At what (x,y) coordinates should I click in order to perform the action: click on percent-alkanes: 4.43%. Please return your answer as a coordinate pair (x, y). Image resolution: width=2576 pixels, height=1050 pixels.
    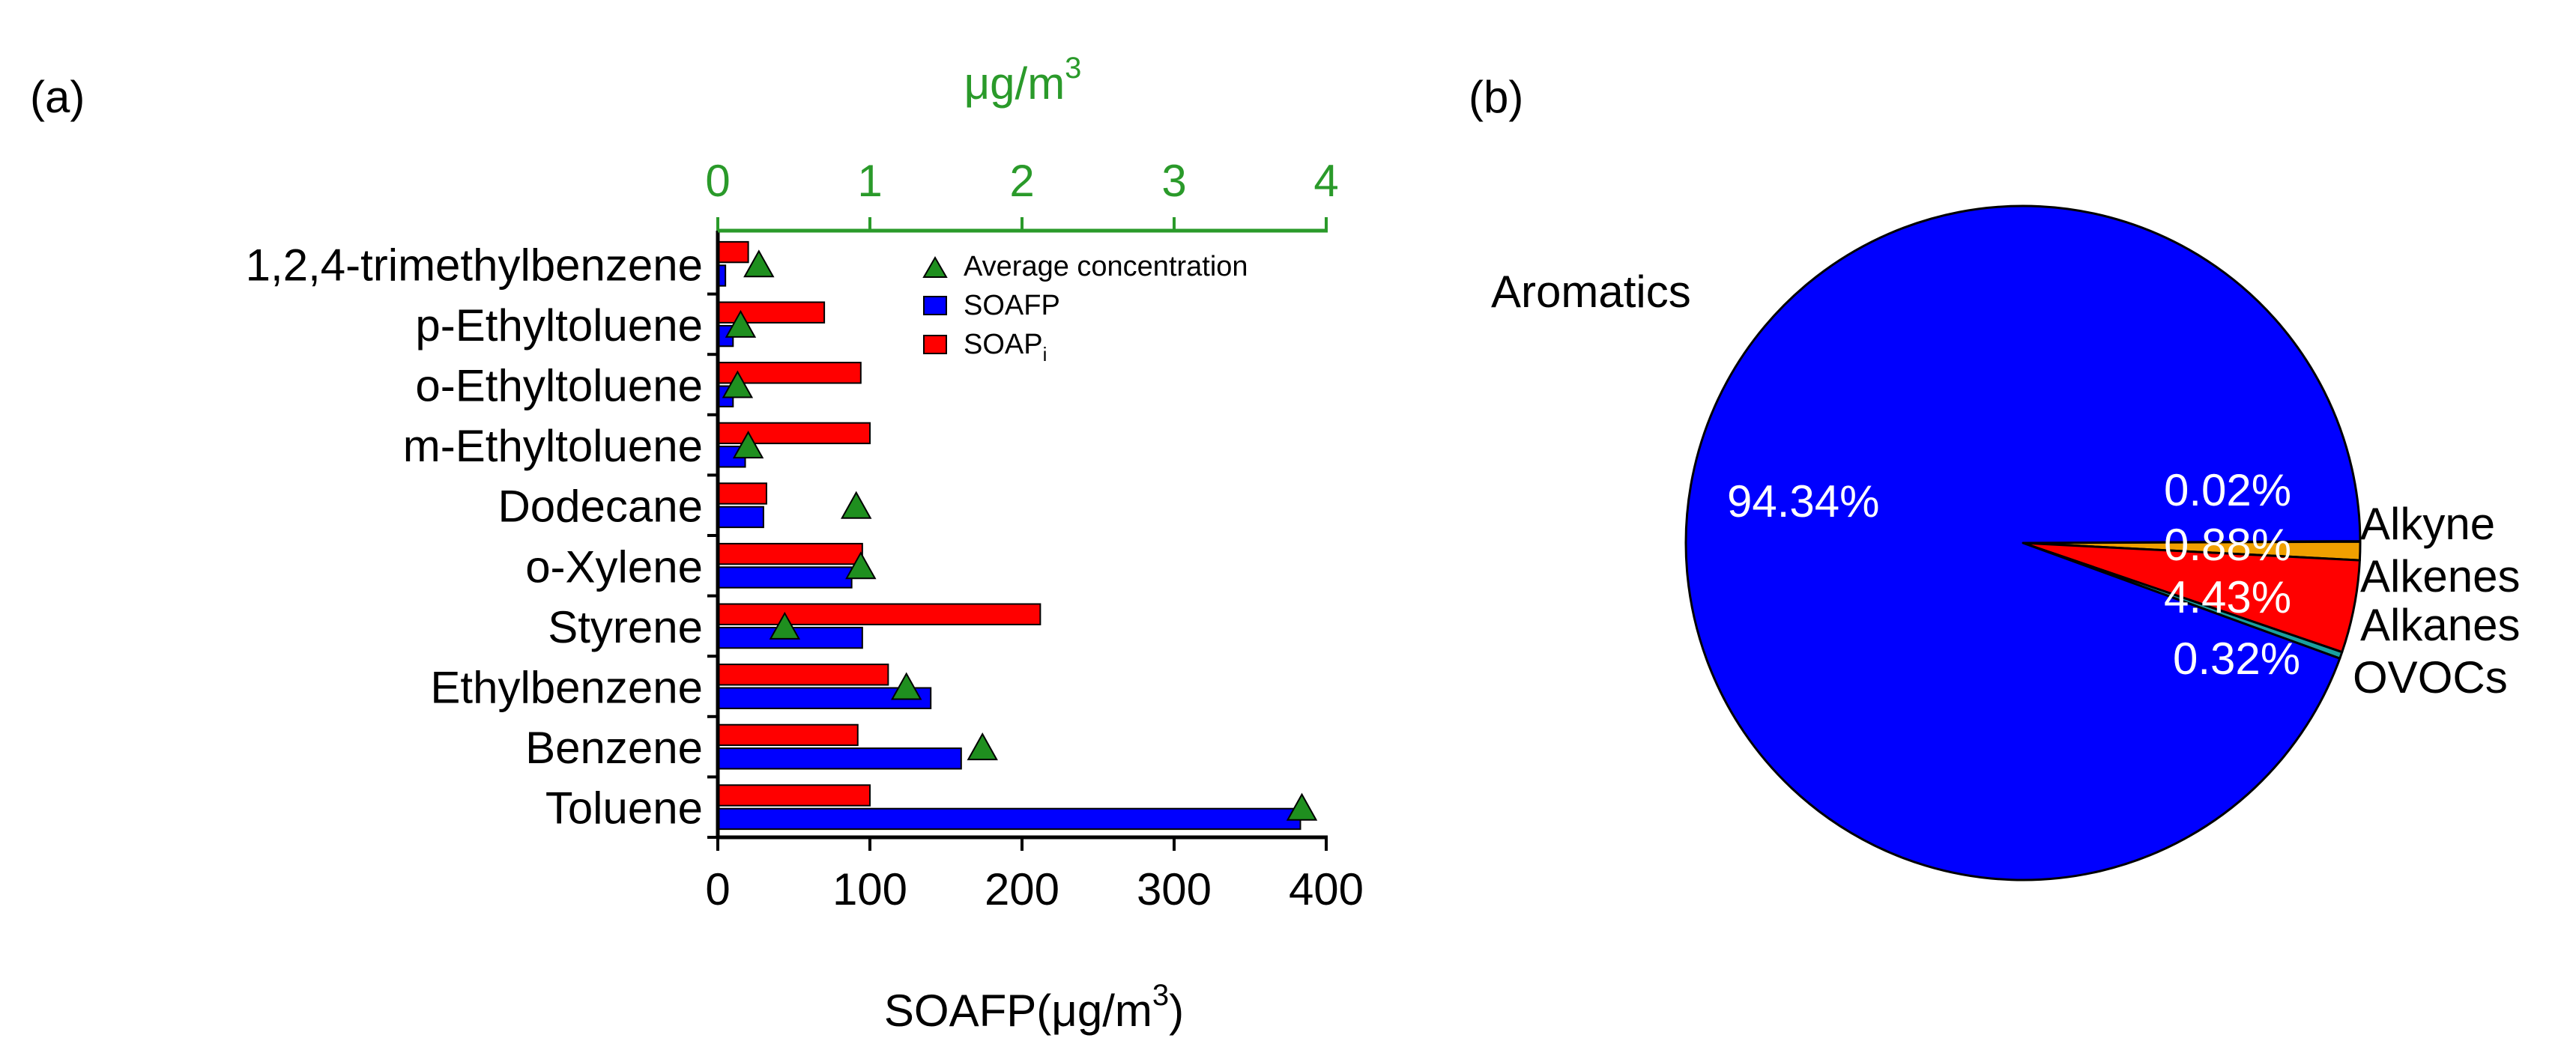
    Looking at the image, I should click on (2227, 597).